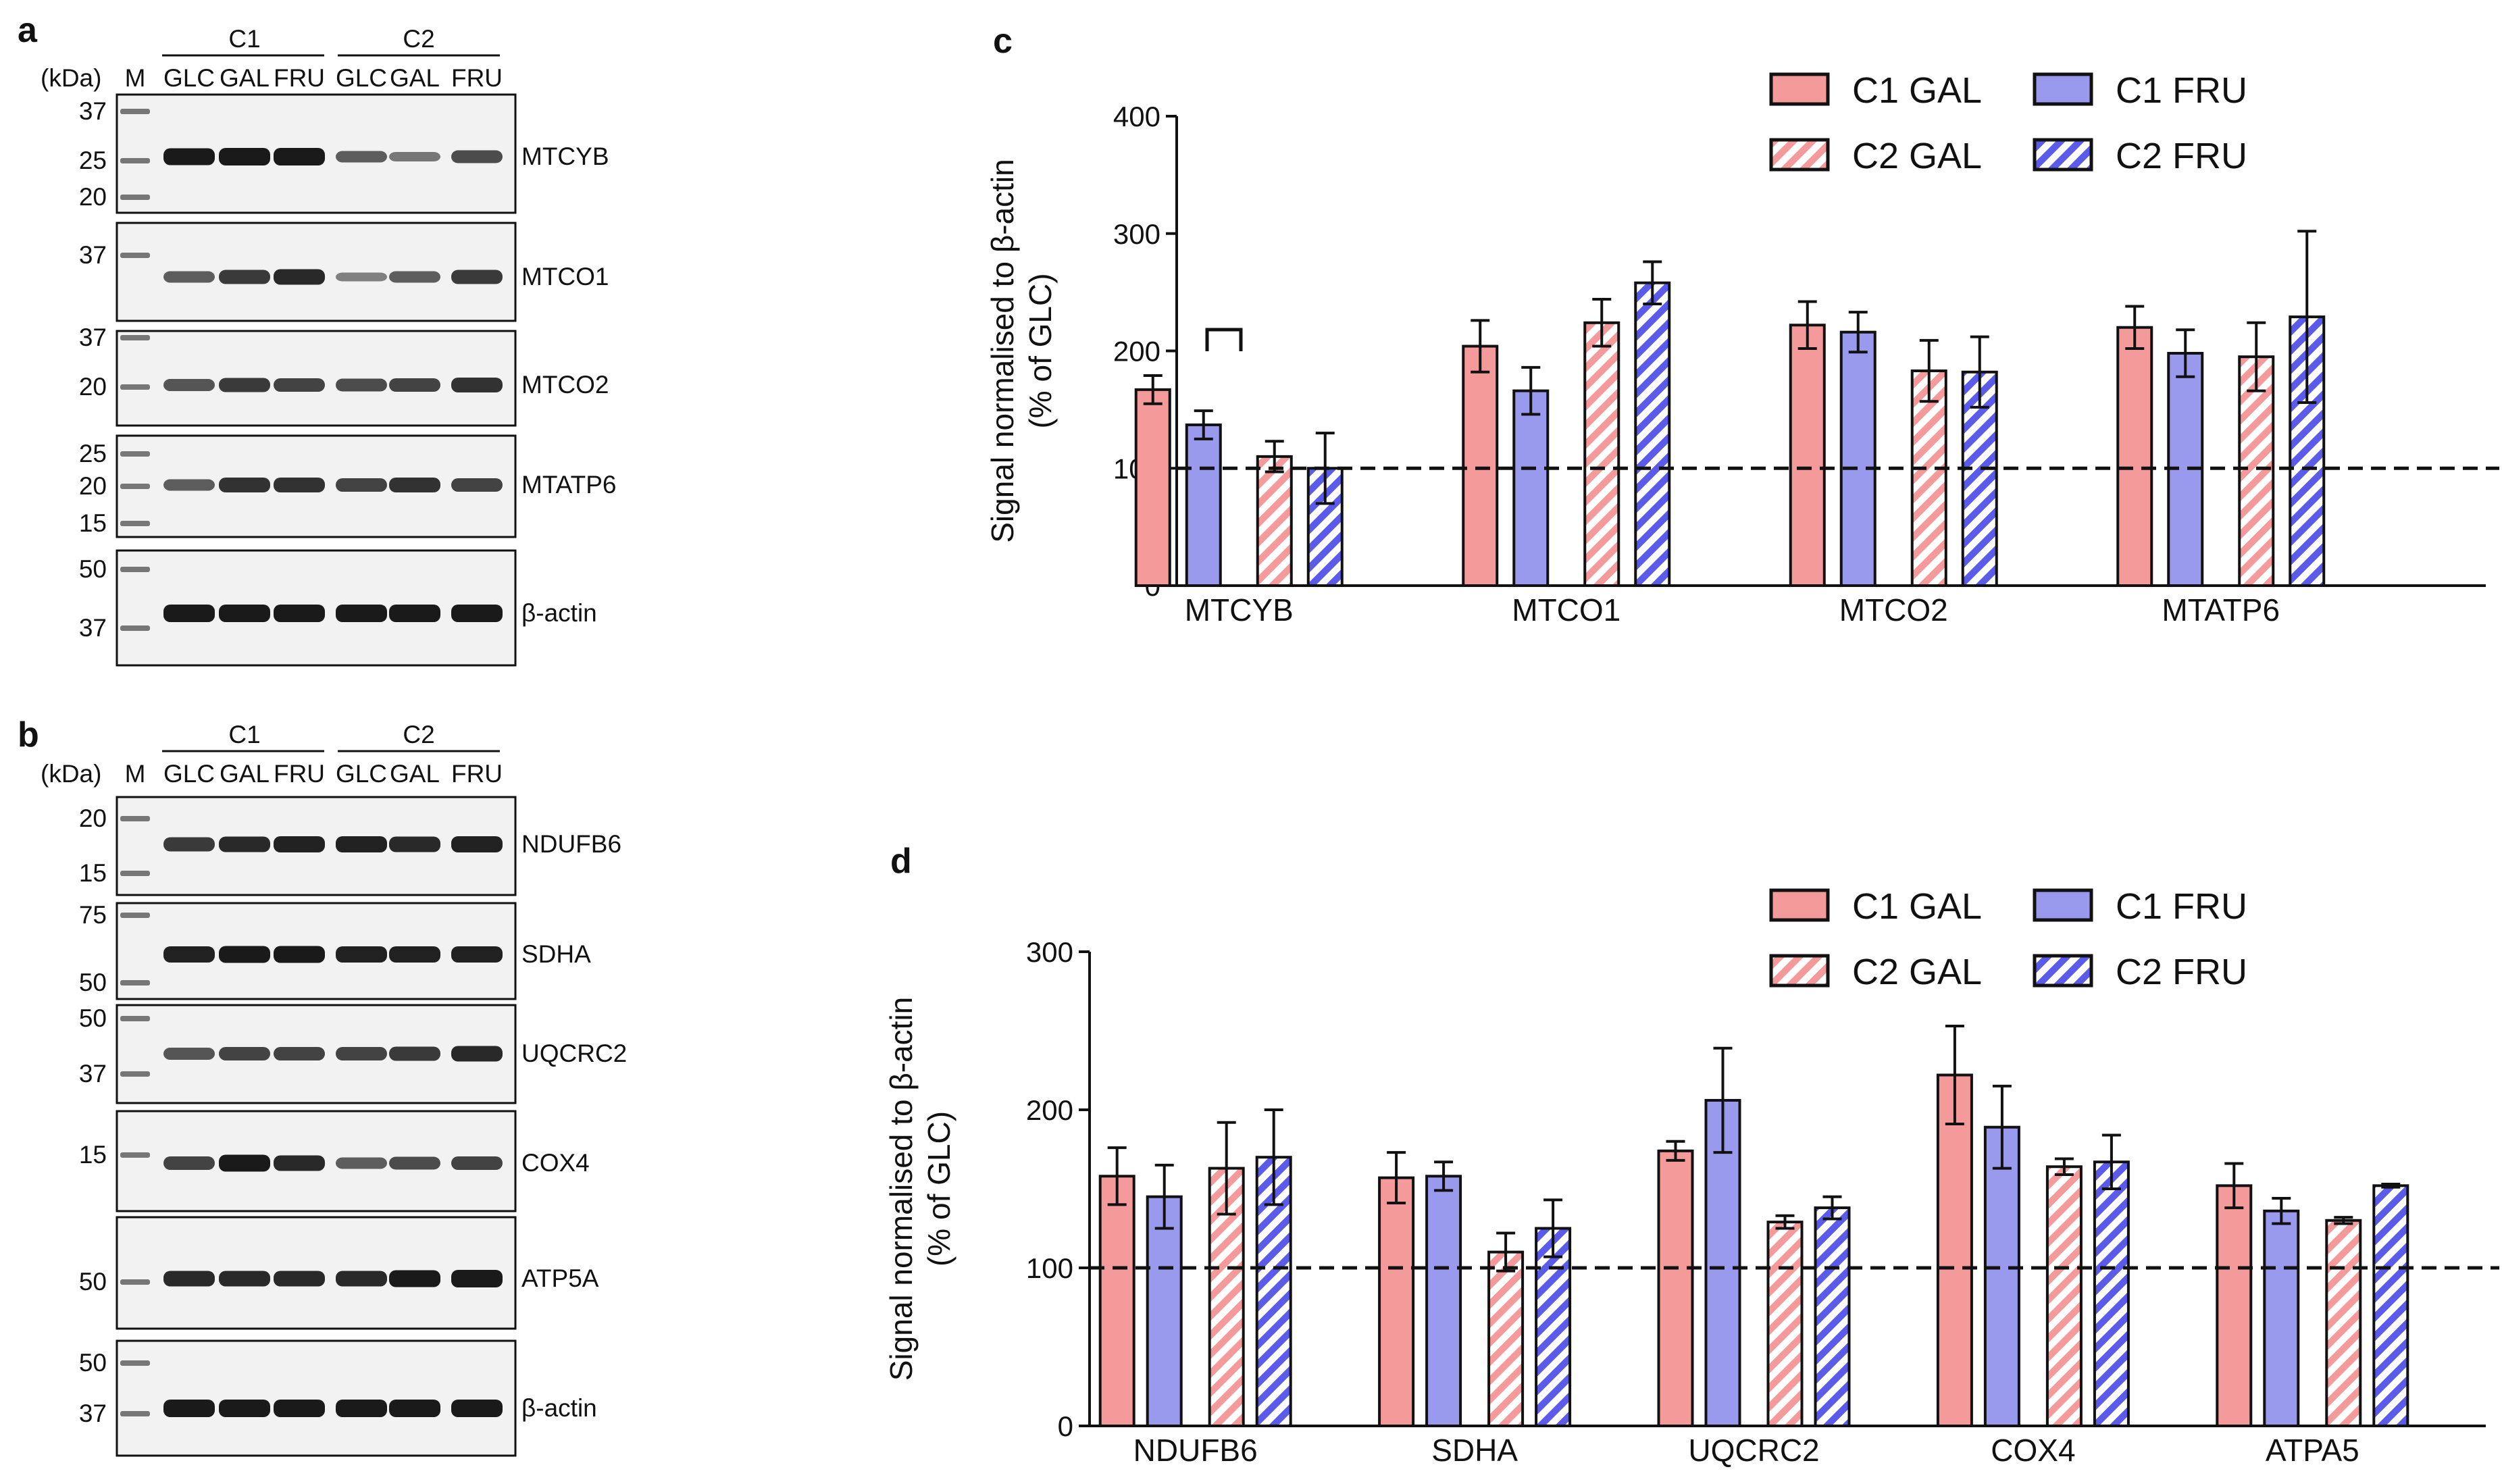 This screenshot has width=2502, height=1484. I want to click on kda-marker: 25, so click(93, 160).